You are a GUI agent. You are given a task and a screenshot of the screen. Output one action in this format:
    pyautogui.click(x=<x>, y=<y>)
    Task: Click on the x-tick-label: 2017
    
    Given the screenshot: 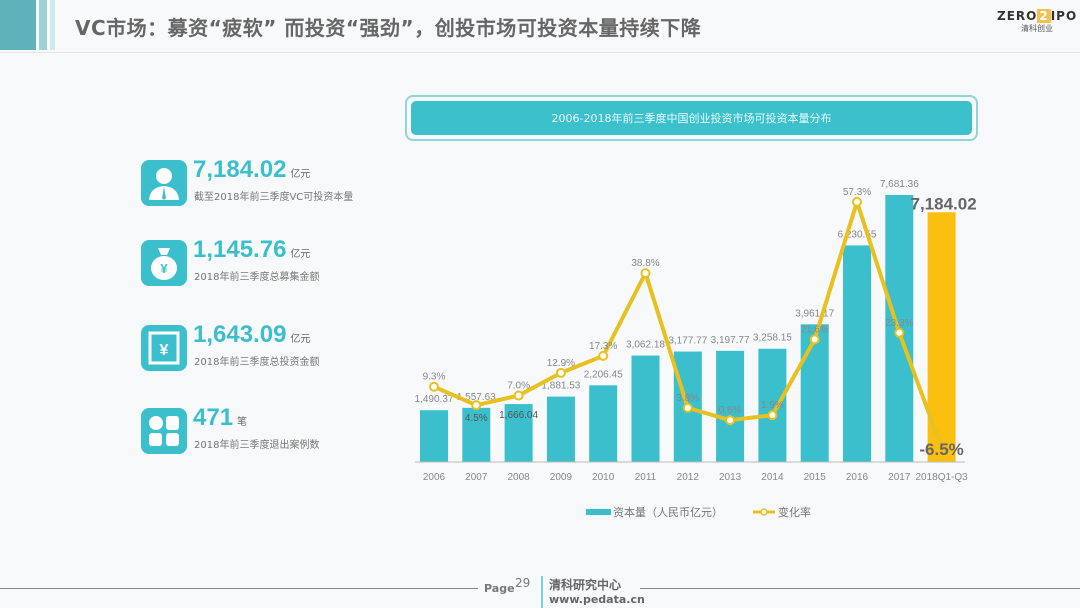 What is the action you would take?
    pyautogui.click(x=899, y=477)
    